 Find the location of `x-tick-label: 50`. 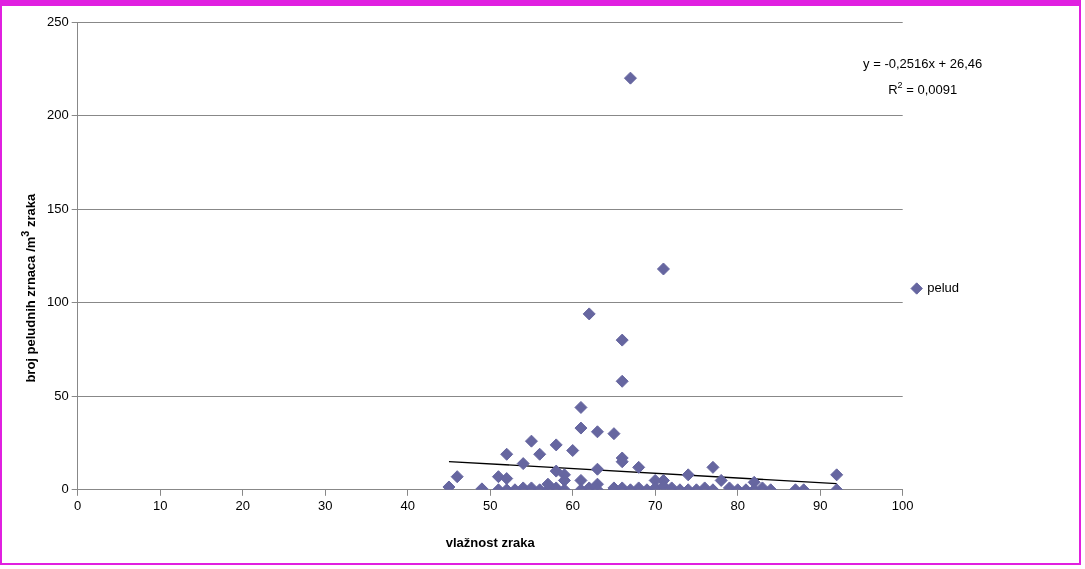

x-tick-label: 50 is located at coordinates (490, 506).